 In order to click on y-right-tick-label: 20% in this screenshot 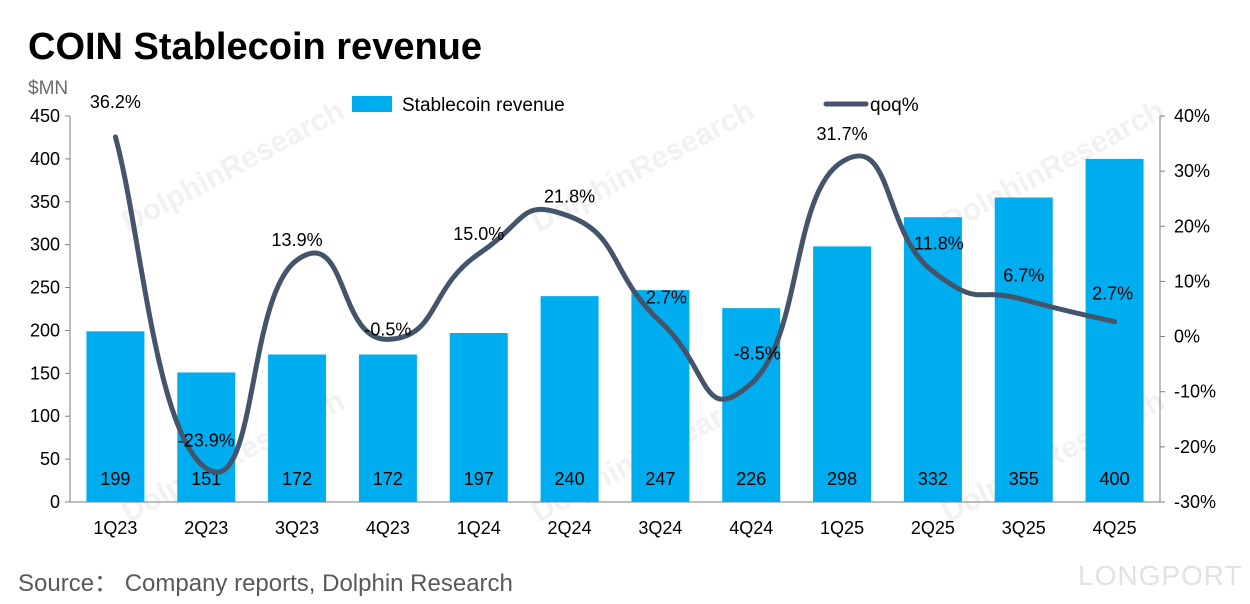, I will do `click(1192, 226)`.